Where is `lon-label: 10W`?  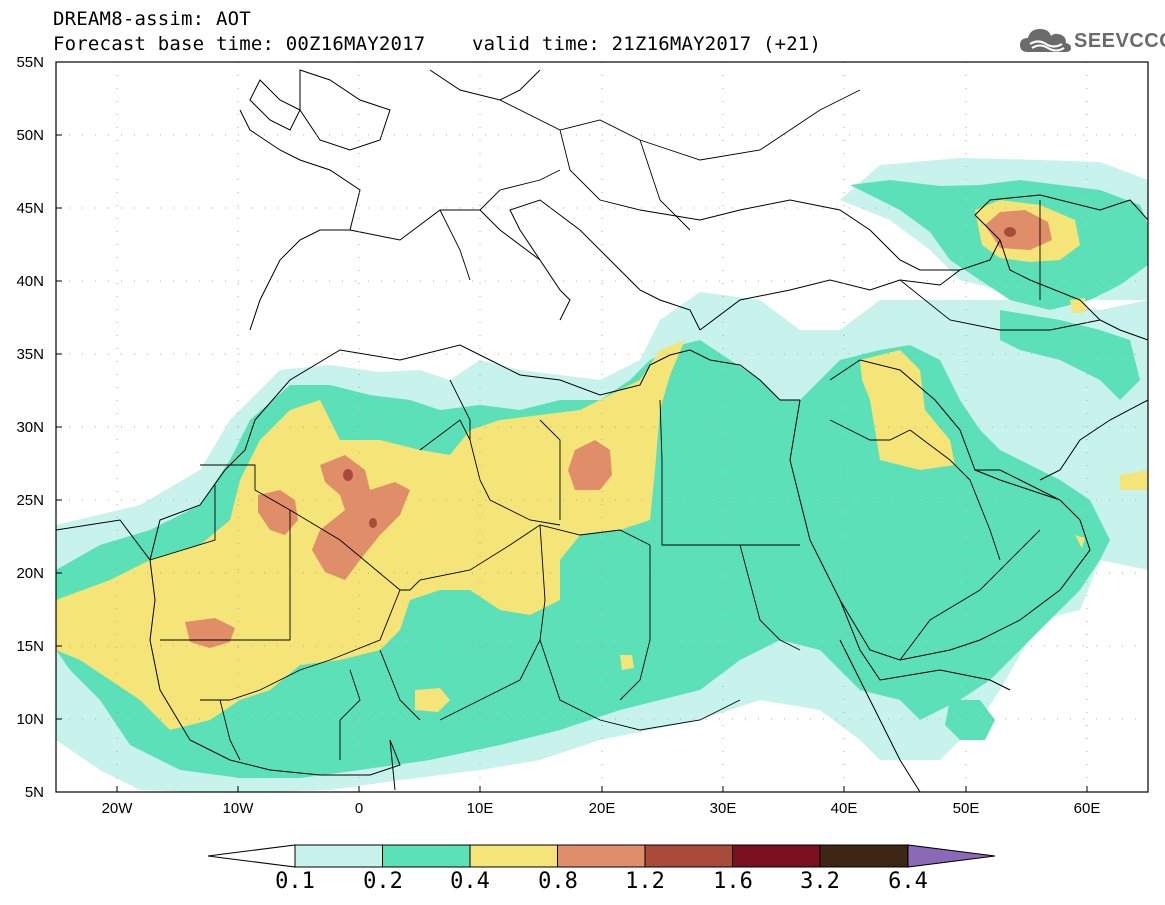 lon-label: 10W is located at coordinates (238, 808).